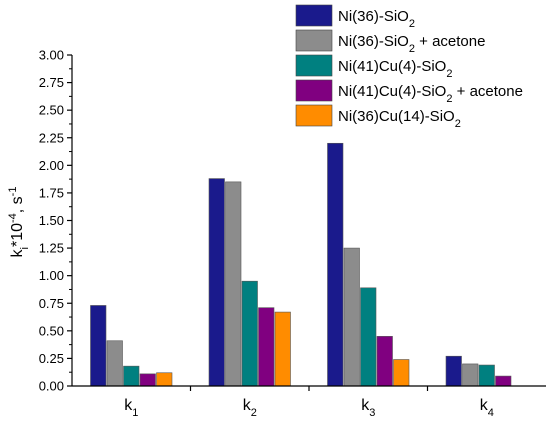 This screenshot has height=421, width=550. What do you see at coordinates (51, 165) in the screenshot?
I see `y-tick-label: 2.00` at bounding box center [51, 165].